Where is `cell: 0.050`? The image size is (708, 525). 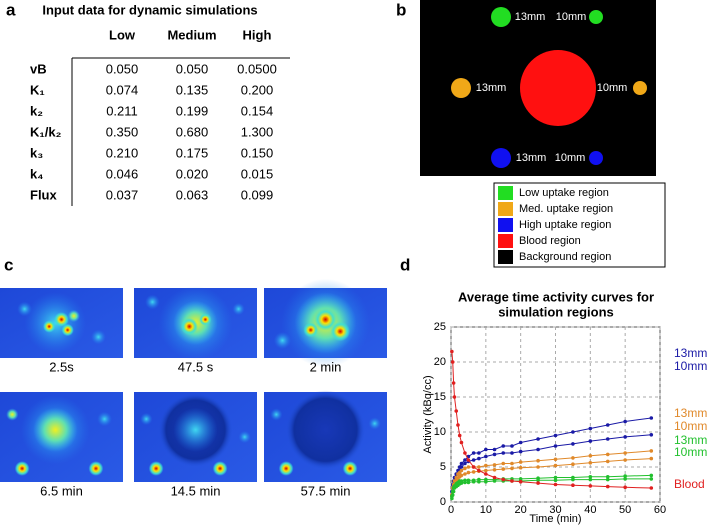
cell: 0.050 is located at coordinates (122, 68).